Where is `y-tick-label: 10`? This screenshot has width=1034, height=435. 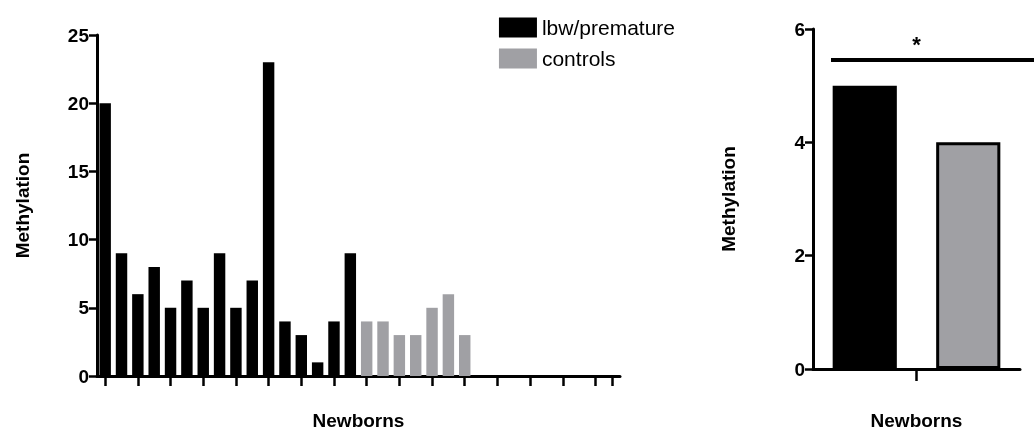
y-tick-label: 10 is located at coordinates (78, 240).